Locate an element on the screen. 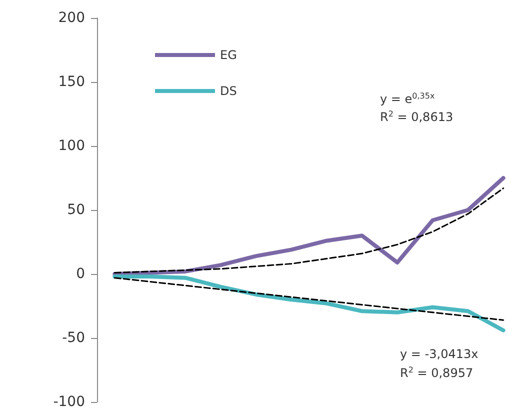 This screenshot has height=414, width=521. legend-label: DS is located at coordinates (228, 91).